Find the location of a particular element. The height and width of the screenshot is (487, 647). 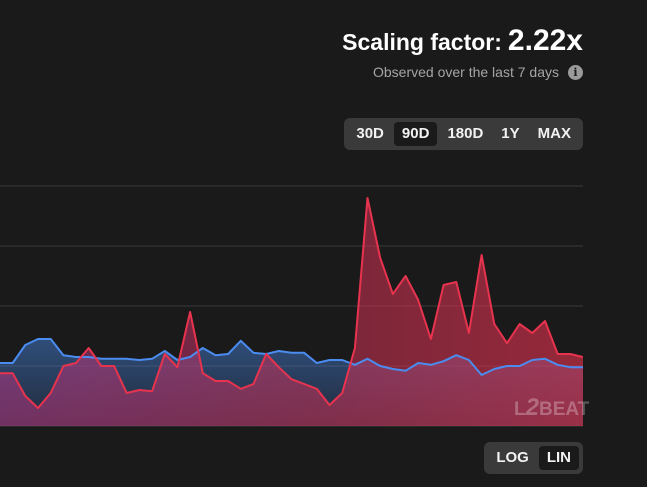

time-range-selector: 30D 90D 180D 1Y MAX is located at coordinates (463, 134).